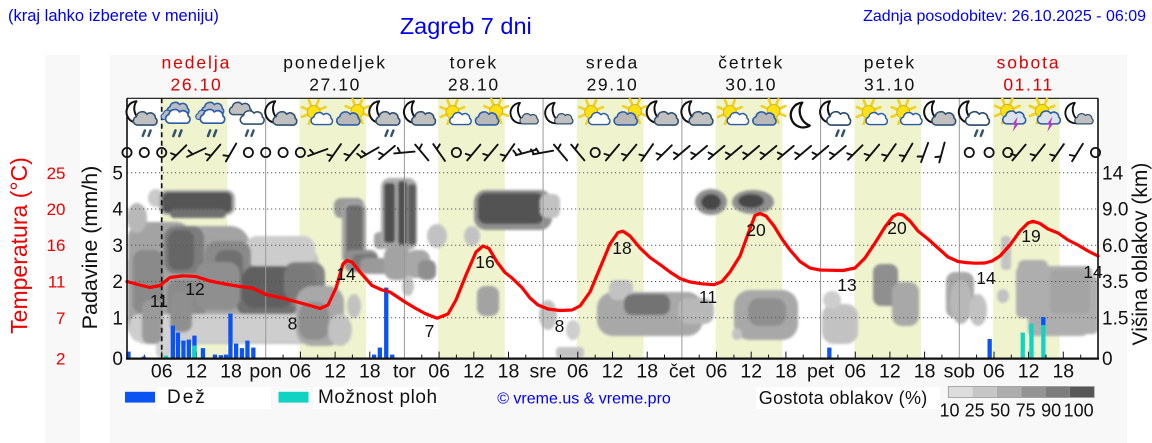 This screenshot has height=443, width=1152. I want to click on svg-text: četrtek, so click(751, 63).